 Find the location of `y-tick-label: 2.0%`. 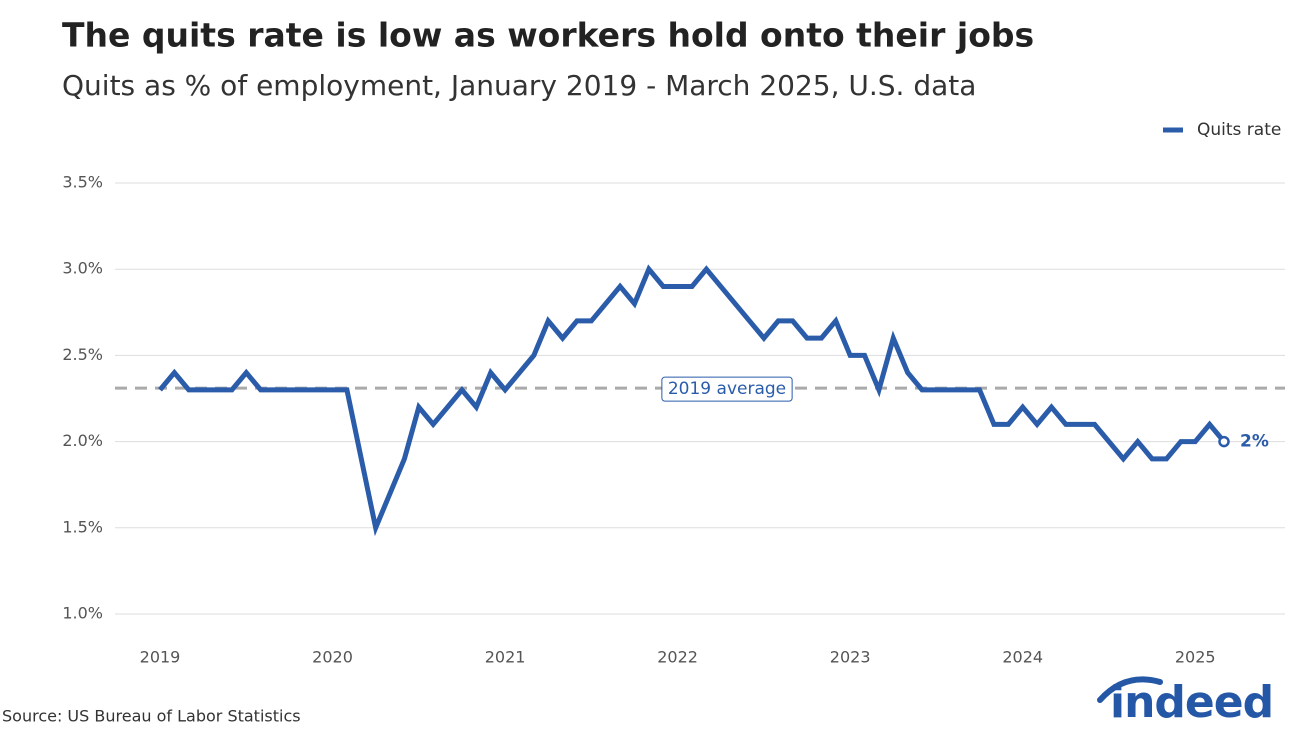

y-tick-label: 2.0% is located at coordinates (82, 440).